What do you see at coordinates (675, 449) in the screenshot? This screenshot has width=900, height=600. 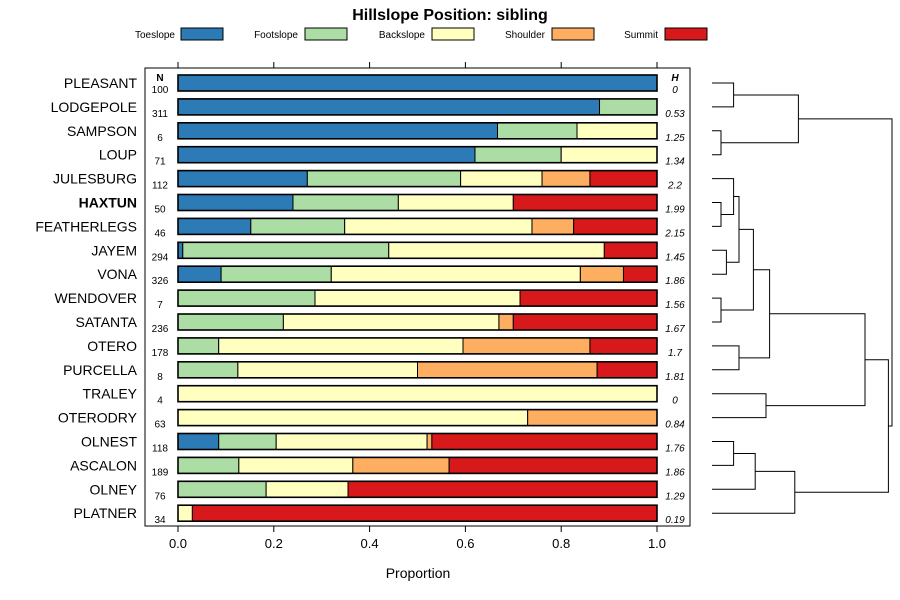 I see `h-value-olnest: 1.76` at bounding box center [675, 449].